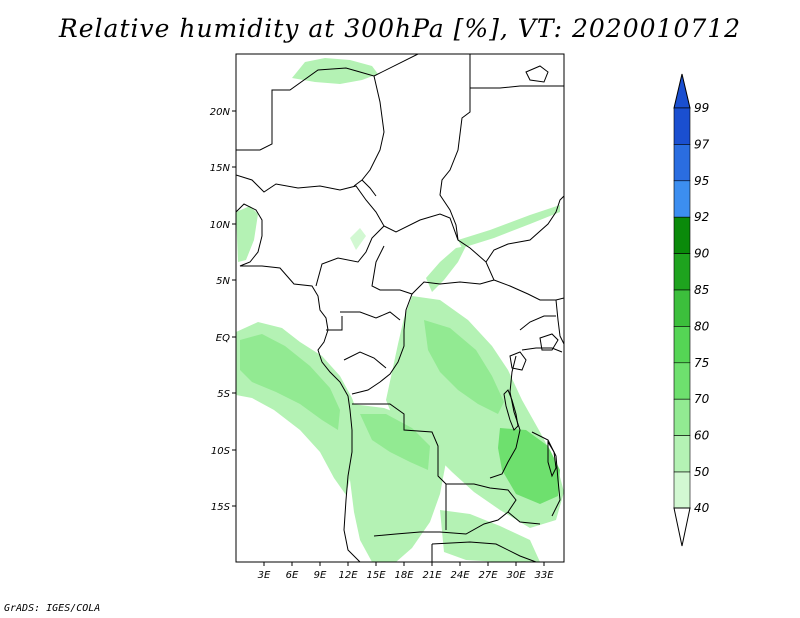 This screenshot has height=618, width=800. Describe the element at coordinates (488, 575) in the screenshot. I see `lon-label: 27E` at that location.